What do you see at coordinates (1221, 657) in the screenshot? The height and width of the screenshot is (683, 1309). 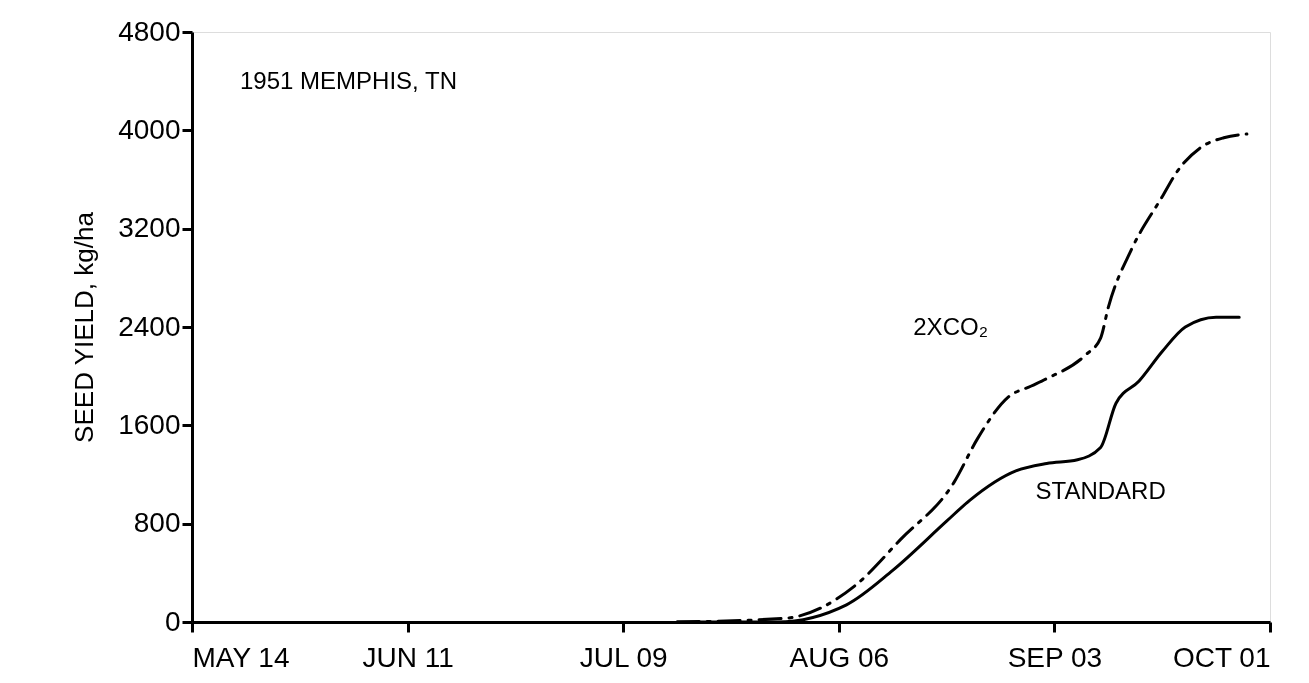 I see `x-tick-label: OCT 01` at bounding box center [1221, 657].